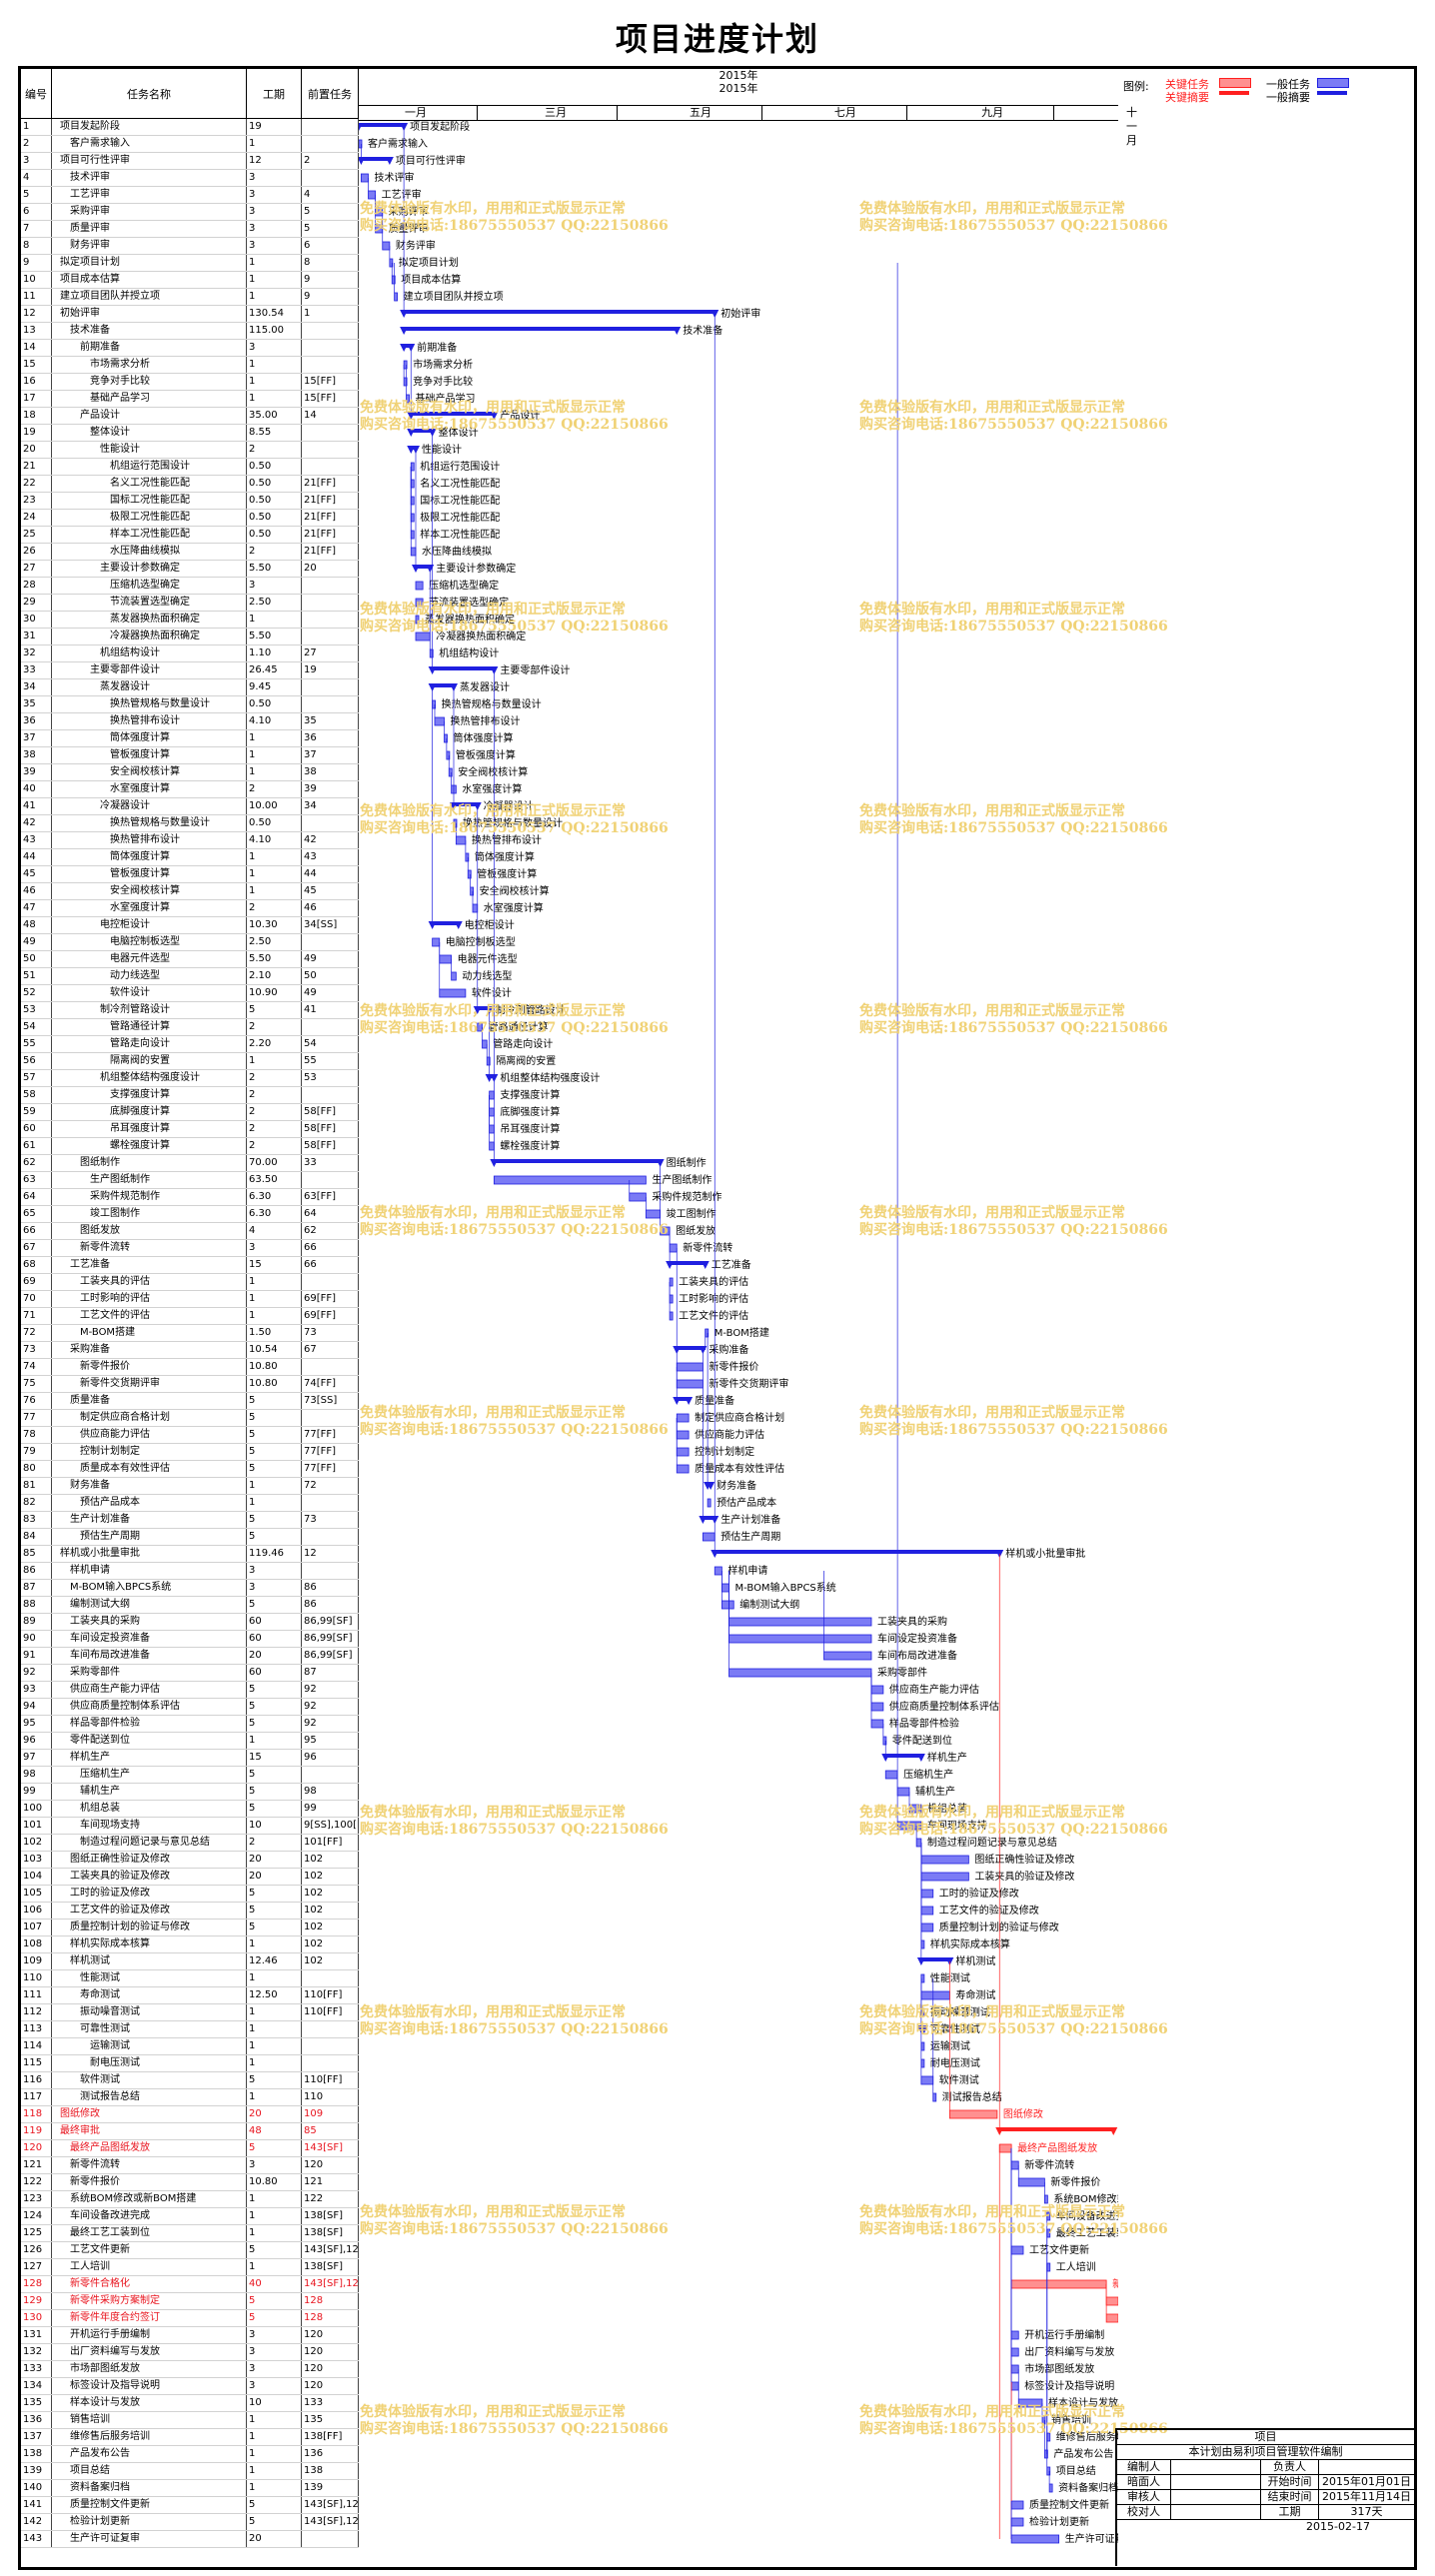  What do you see at coordinates (190, 297) in the screenshot?
I see `table-row: 11 建立项目团队并授立项 1 9` at bounding box center [190, 297].